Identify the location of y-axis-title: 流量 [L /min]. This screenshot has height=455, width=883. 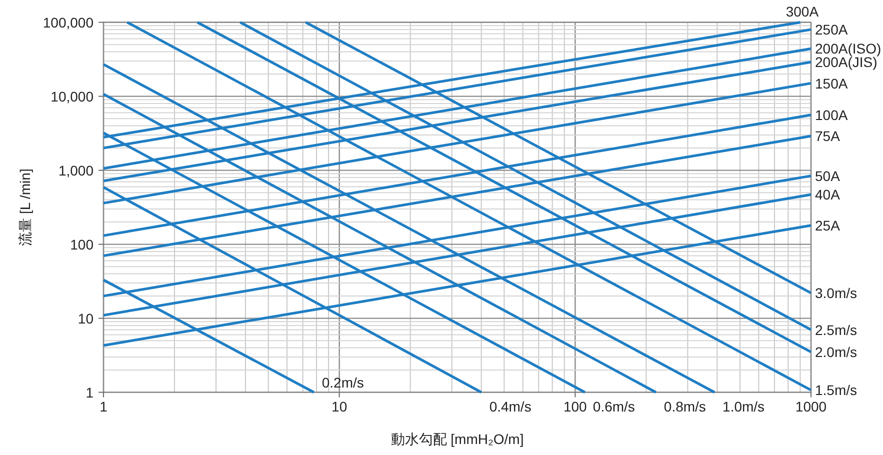
(25, 207).